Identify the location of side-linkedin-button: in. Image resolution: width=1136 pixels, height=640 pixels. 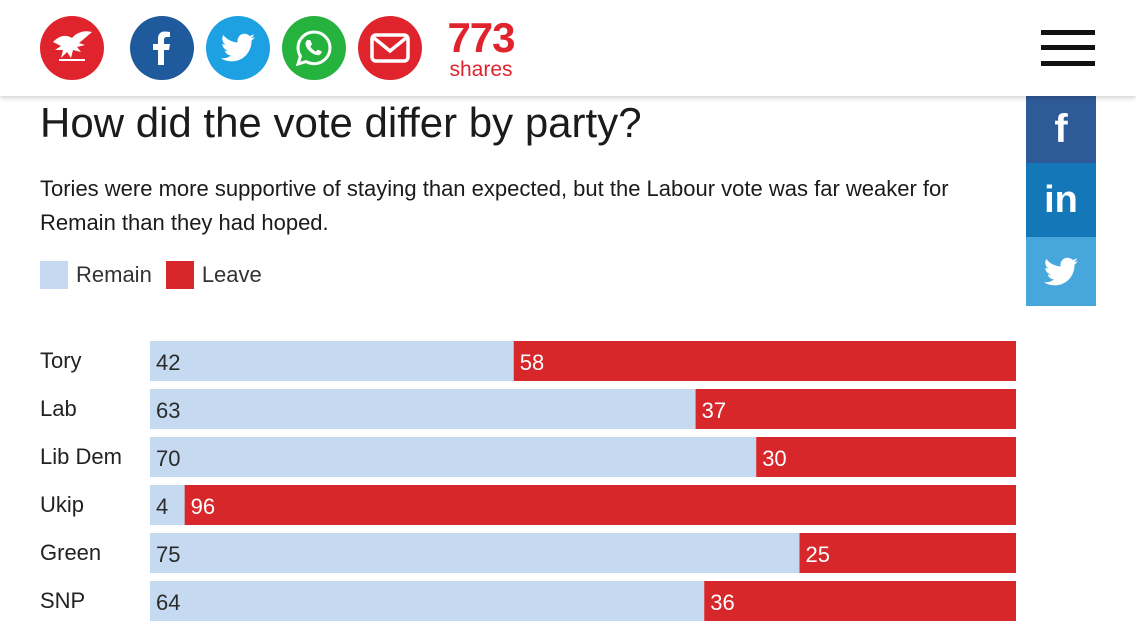
(1061, 200).